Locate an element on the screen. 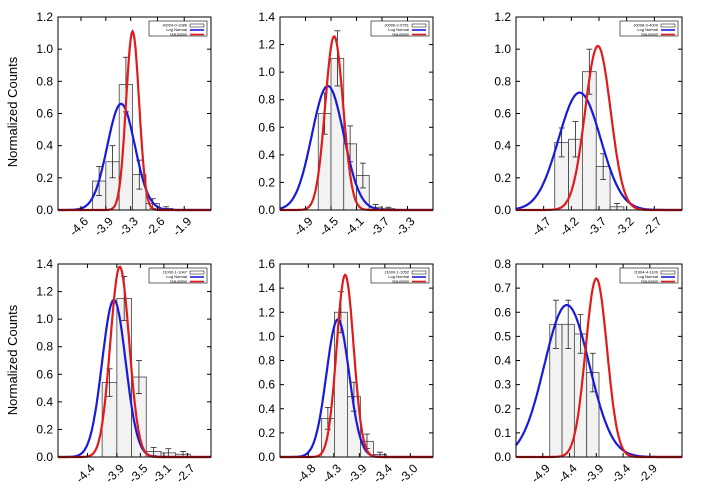  legend-label: J1000-1-1052 is located at coordinates (396, 272).